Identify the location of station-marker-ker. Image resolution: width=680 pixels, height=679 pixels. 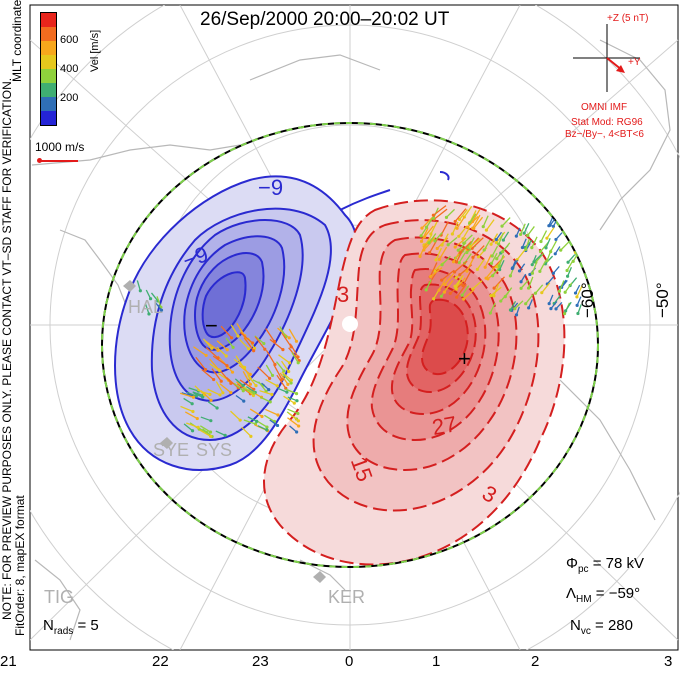
(319, 577).